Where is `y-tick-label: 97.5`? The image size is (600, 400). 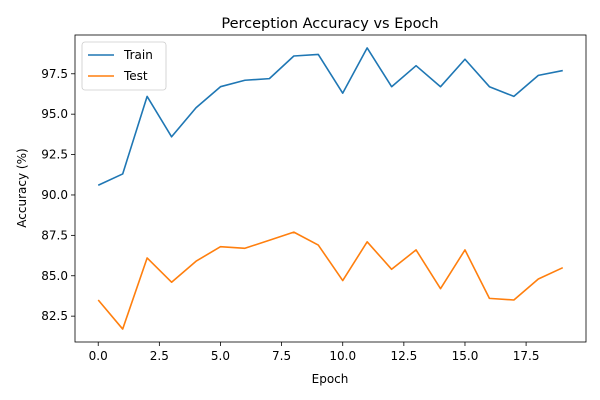
y-tick-label: 97.5 is located at coordinates (54, 74).